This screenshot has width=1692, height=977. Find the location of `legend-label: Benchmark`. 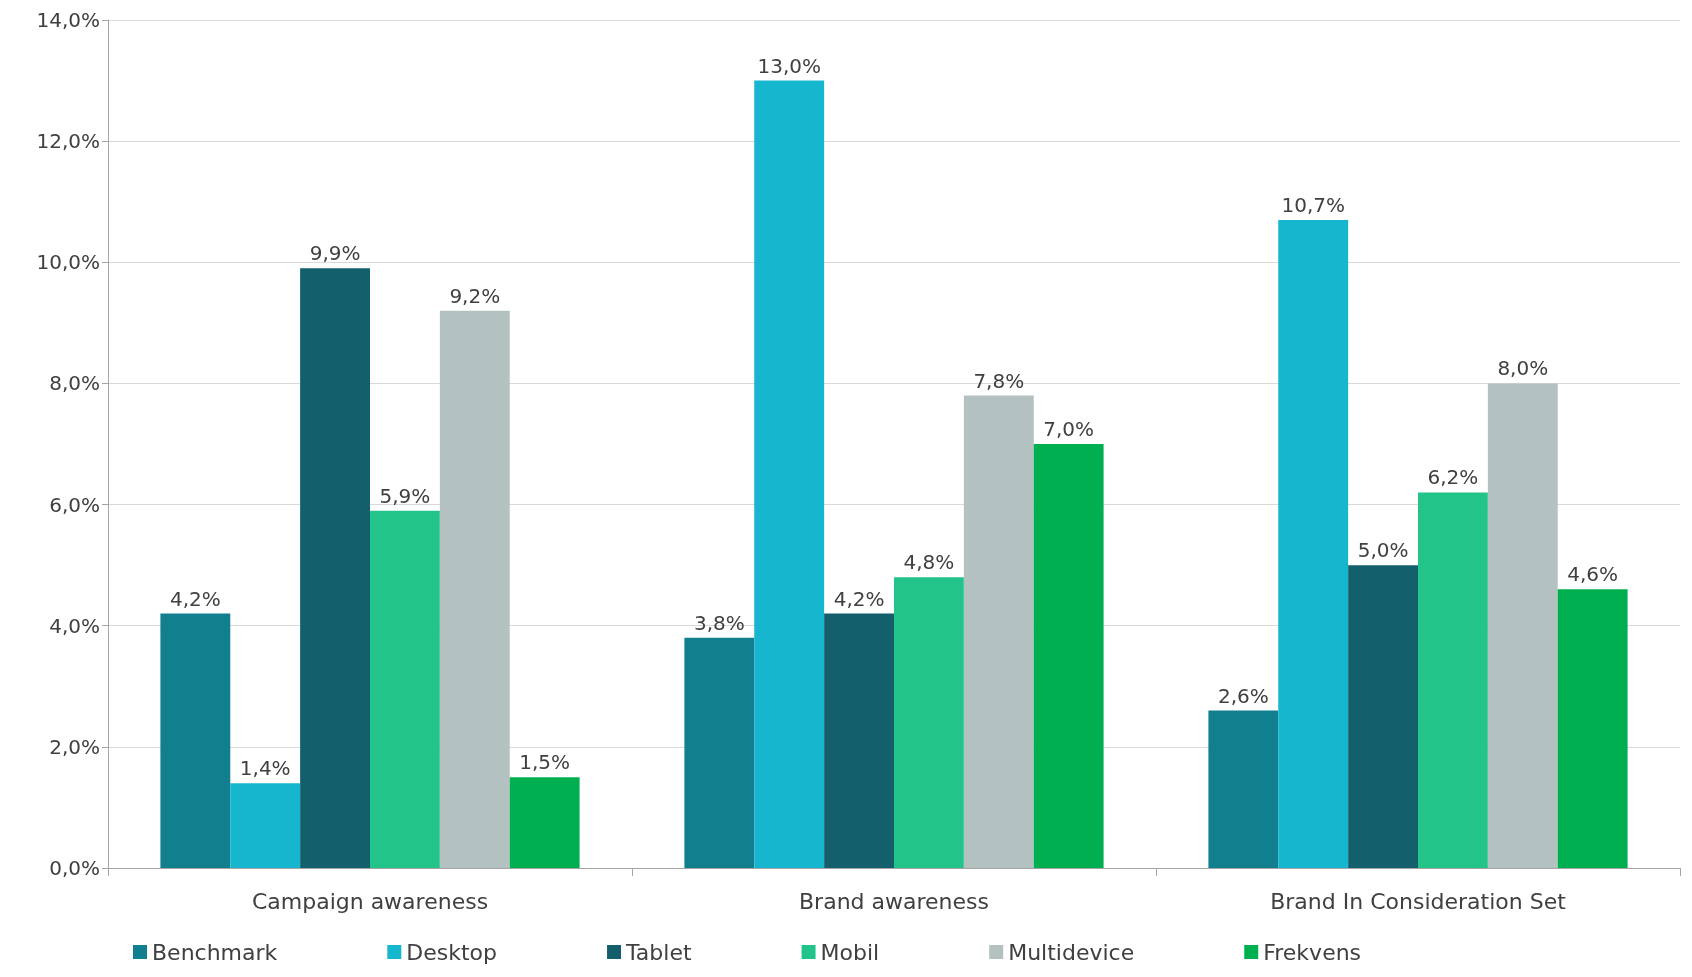

legend-label: Benchmark is located at coordinates (215, 952).